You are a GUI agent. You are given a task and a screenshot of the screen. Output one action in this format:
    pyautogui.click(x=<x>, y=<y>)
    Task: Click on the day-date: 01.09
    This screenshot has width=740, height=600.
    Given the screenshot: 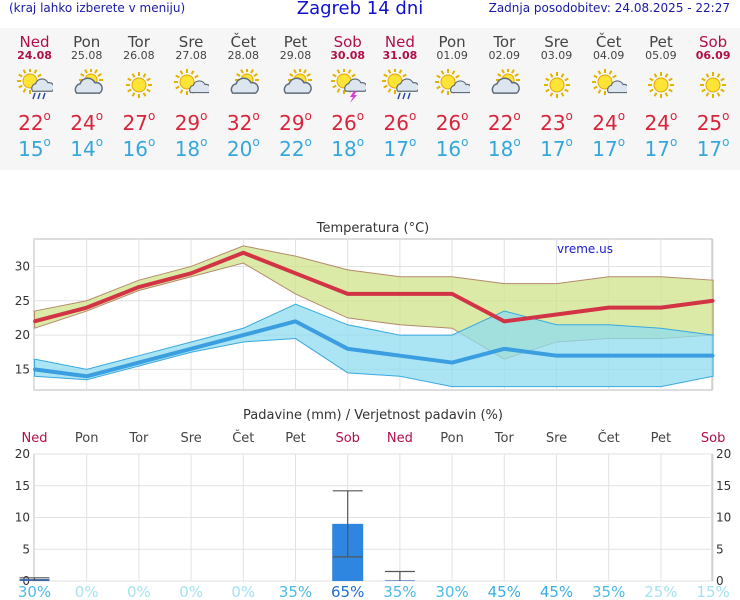 What is the action you would take?
    pyautogui.click(x=452, y=55)
    